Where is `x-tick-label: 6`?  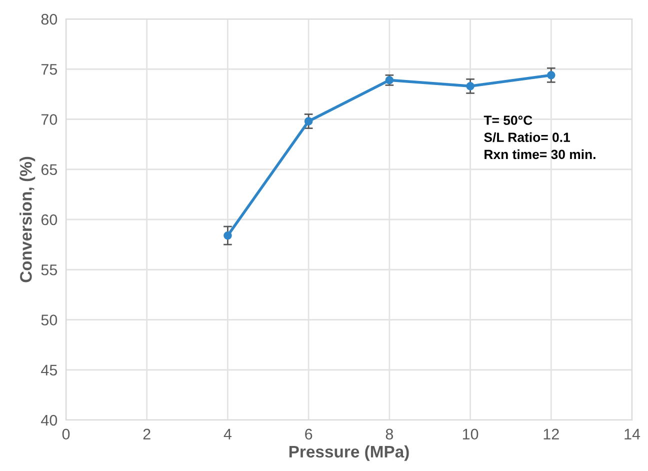 x-tick-label: 6 is located at coordinates (308, 434).